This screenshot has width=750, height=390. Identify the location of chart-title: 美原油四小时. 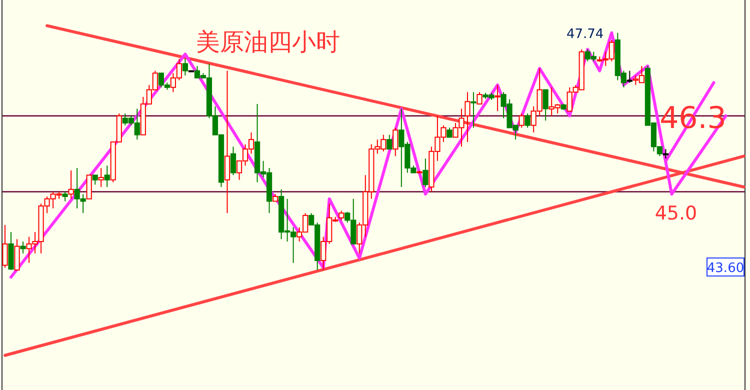
(268, 42).